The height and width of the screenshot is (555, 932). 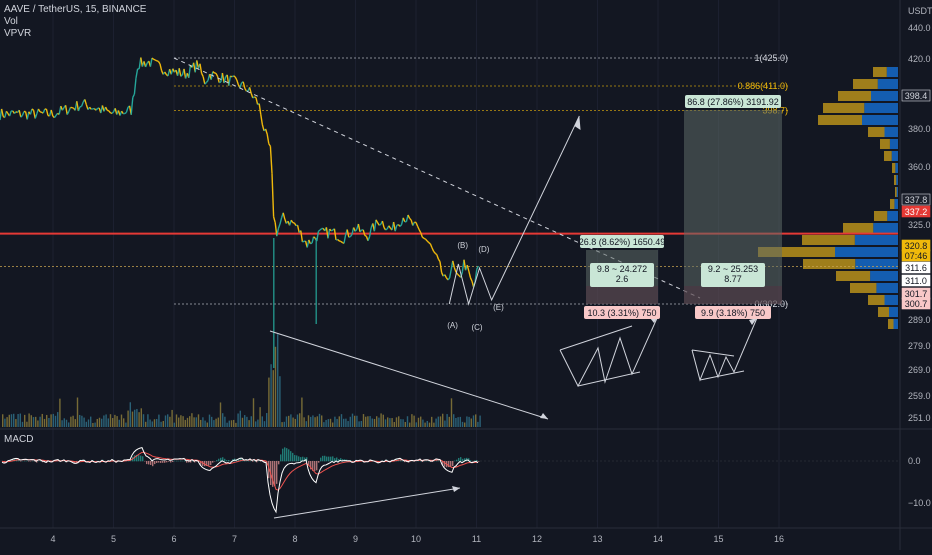 I want to click on time-axis-tick: 9, so click(x=355, y=539).